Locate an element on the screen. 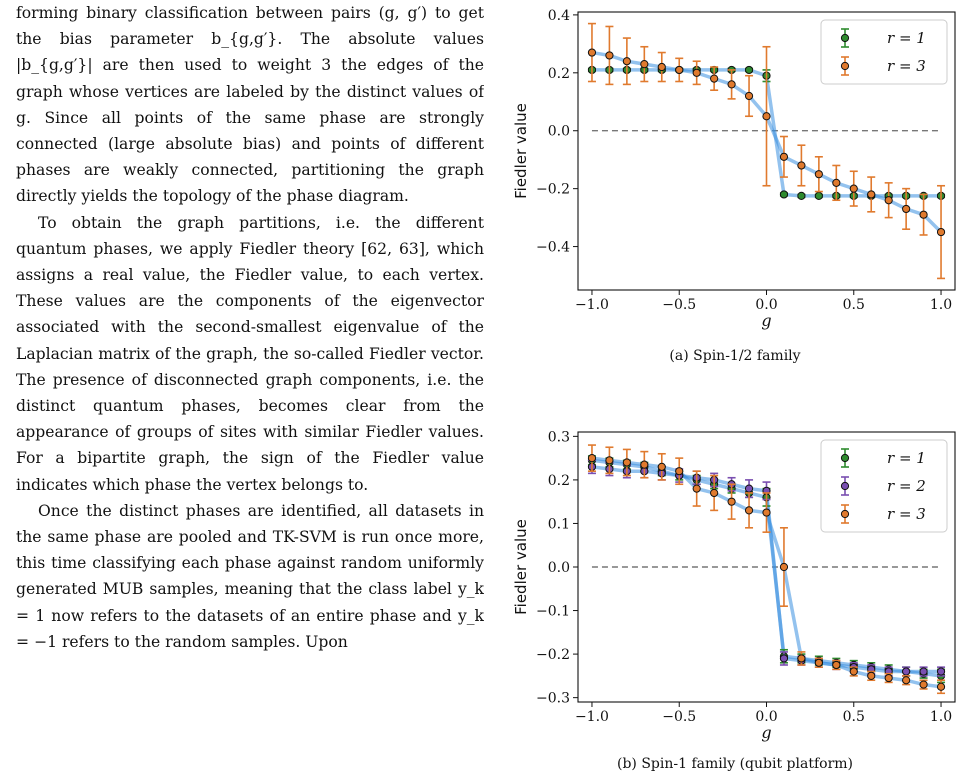 The width and height of the screenshot is (970, 783). caption-a: (a) Spin-1/2 family is located at coordinates (735, 356).